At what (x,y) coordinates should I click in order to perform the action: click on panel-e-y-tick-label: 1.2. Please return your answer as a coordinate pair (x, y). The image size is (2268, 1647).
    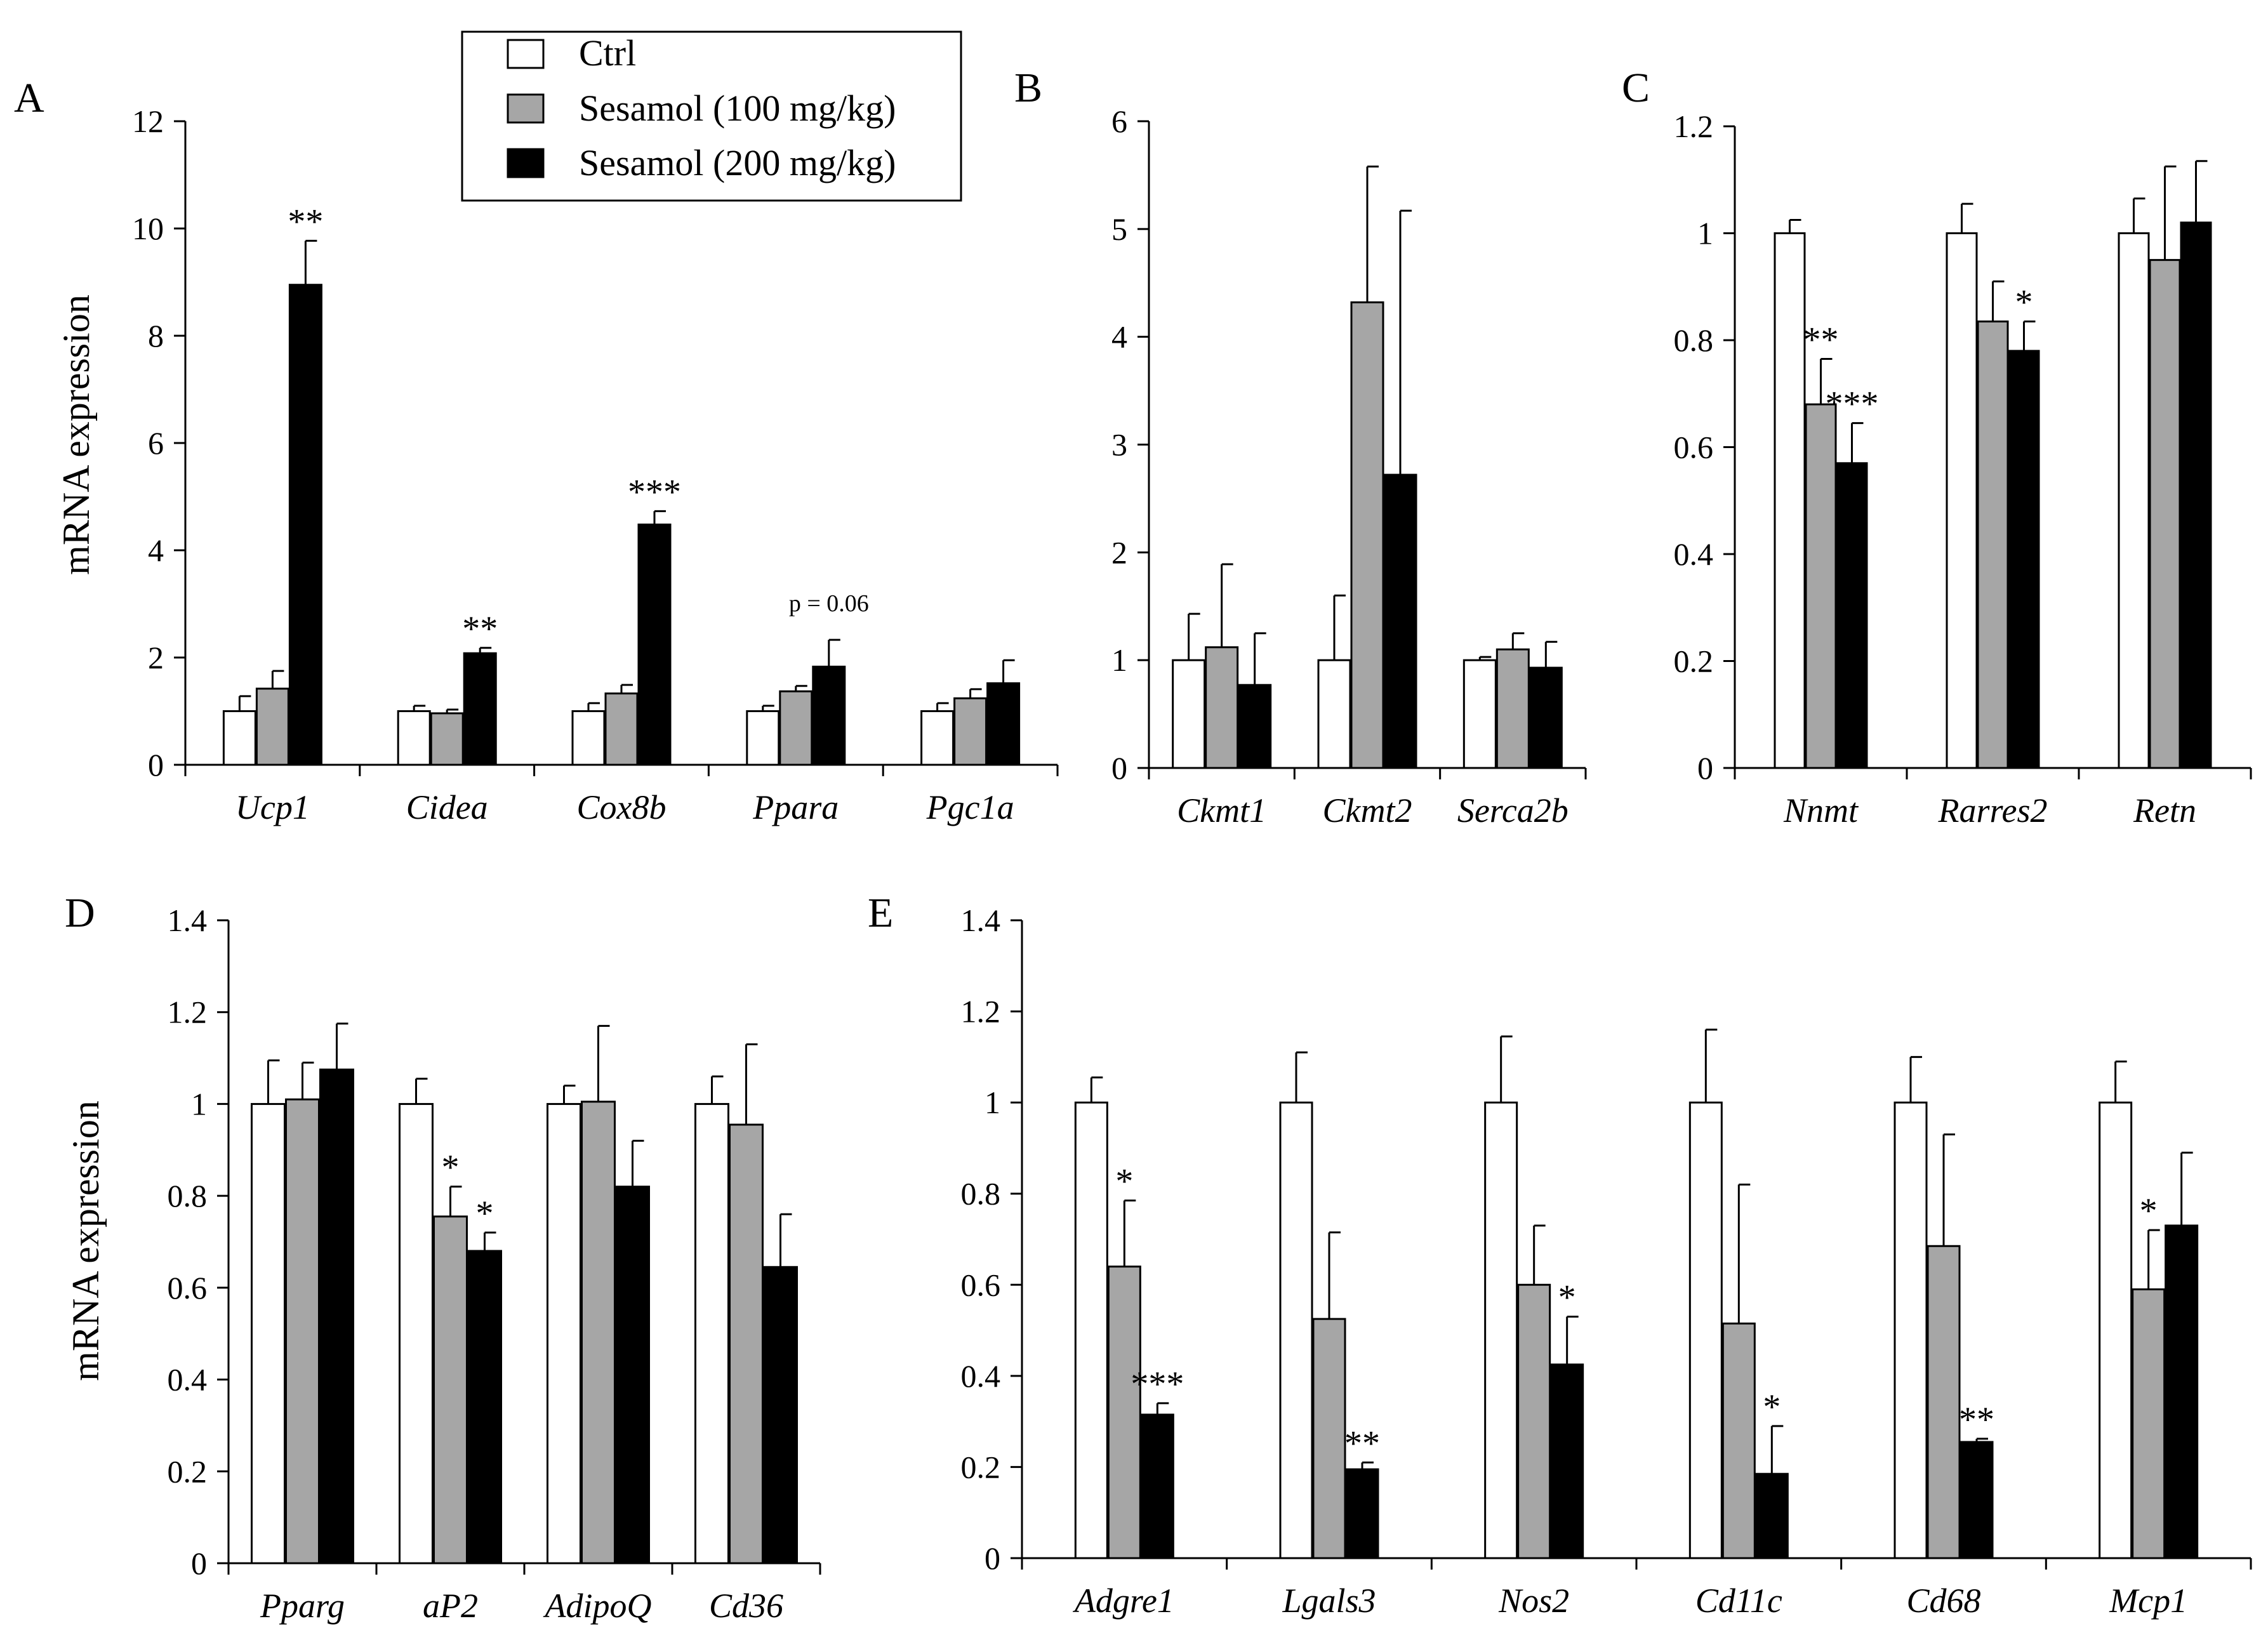
    Looking at the image, I should click on (981, 1011).